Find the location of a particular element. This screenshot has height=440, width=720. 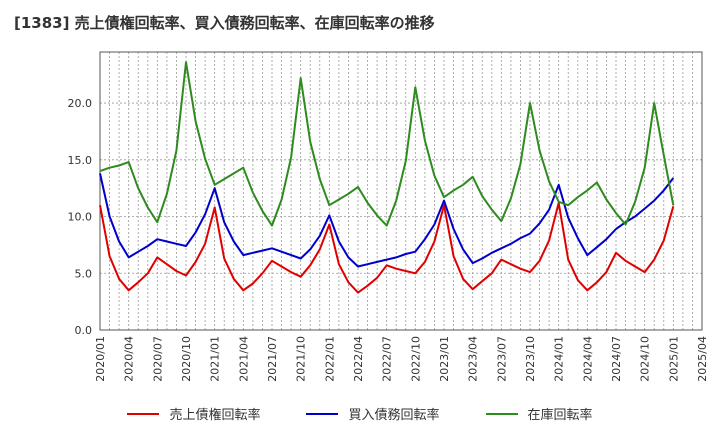

legend-label-inventory: 在庫回転率 is located at coordinates (560, 415).